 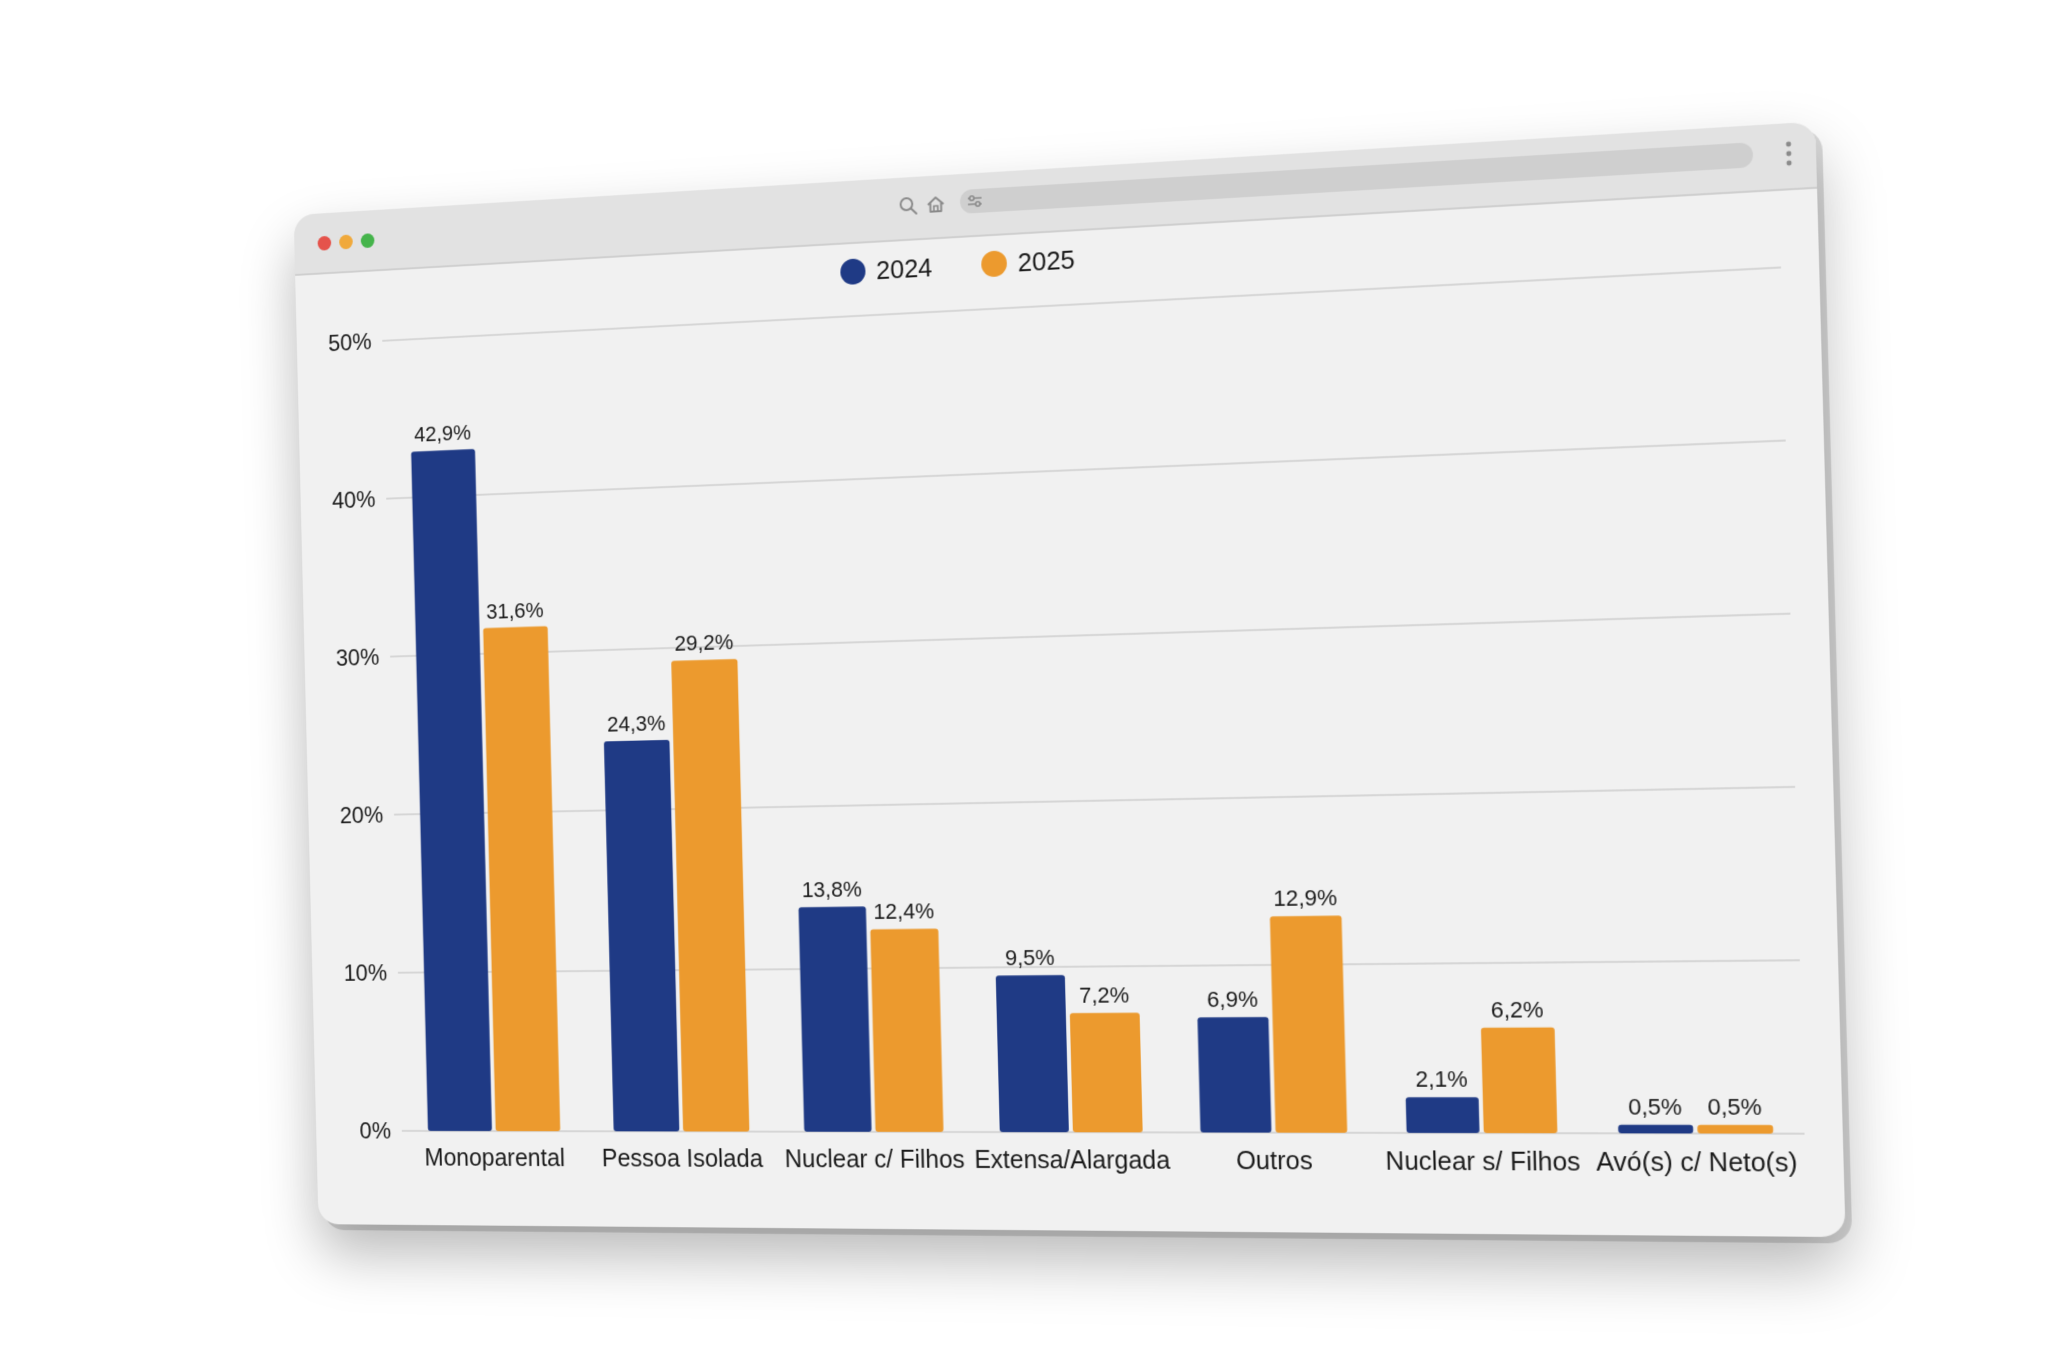 What do you see at coordinates (994, 263) in the screenshot?
I see `legend-marker-2025` at bounding box center [994, 263].